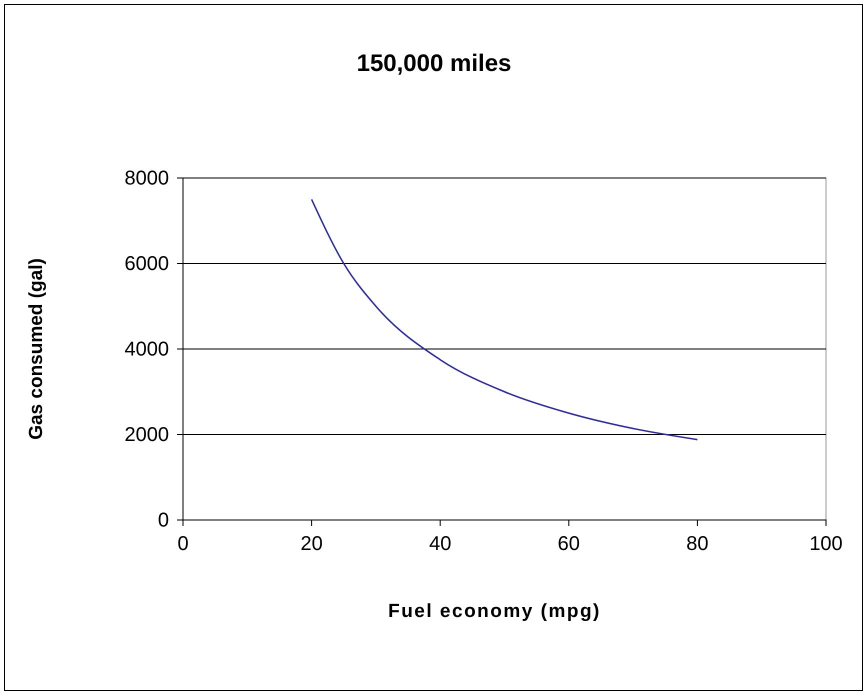 The height and width of the screenshot is (696, 868). Describe the element at coordinates (146, 178) in the screenshot. I see `y-tick-label: 8000` at that location.